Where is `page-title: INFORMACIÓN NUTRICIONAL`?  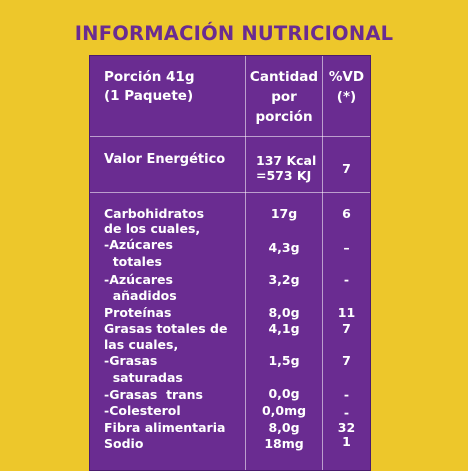 page-title: INFORMACIÓN NUTRICIONAL is located at coordinates (234, 33).